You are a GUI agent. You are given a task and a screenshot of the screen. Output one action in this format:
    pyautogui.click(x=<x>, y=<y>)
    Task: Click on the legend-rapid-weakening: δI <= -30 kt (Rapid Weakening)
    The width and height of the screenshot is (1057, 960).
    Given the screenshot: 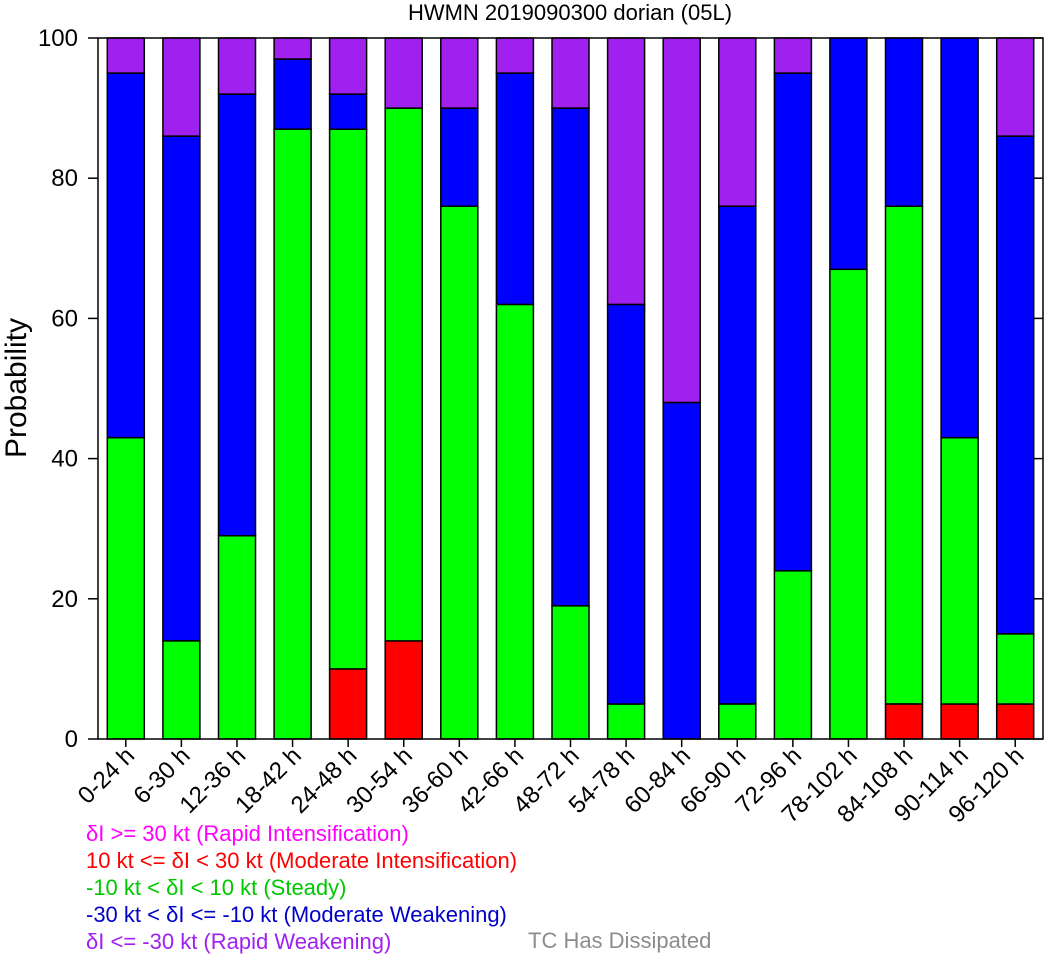 What is the action you would take?
    pyautogui.click(x=239, y=941)
    